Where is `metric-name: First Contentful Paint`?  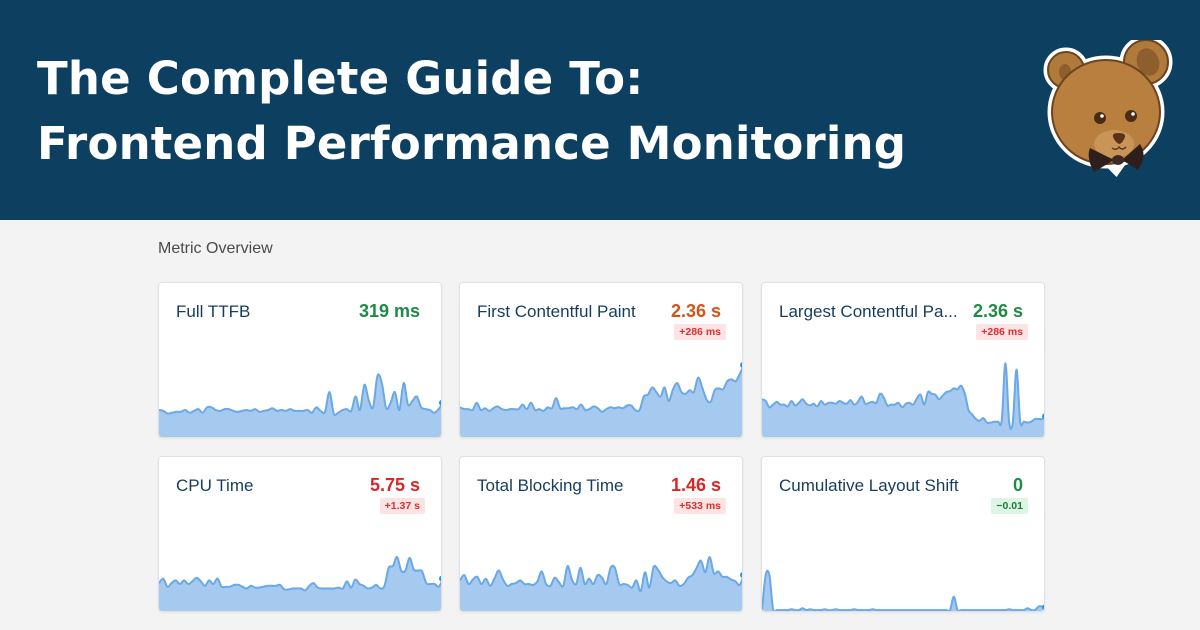 metric-name: First Contentful Paint is located at coordinates (556, 311).